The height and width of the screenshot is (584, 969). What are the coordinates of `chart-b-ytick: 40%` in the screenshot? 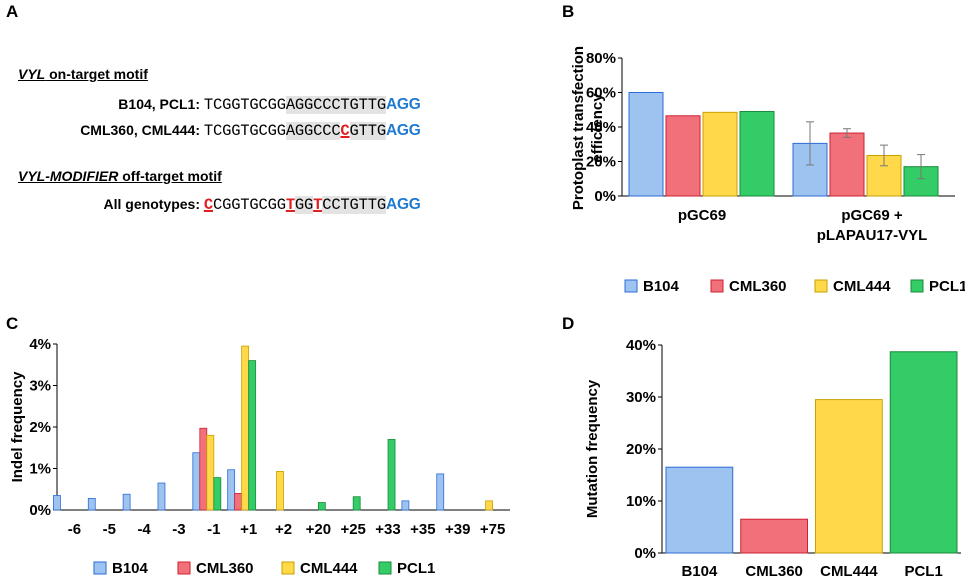 It's located at (601, 127).